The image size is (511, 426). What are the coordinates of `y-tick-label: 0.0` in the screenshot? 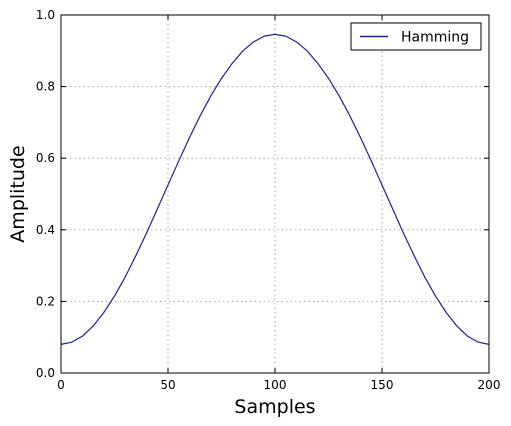 It's located at (45, 373).